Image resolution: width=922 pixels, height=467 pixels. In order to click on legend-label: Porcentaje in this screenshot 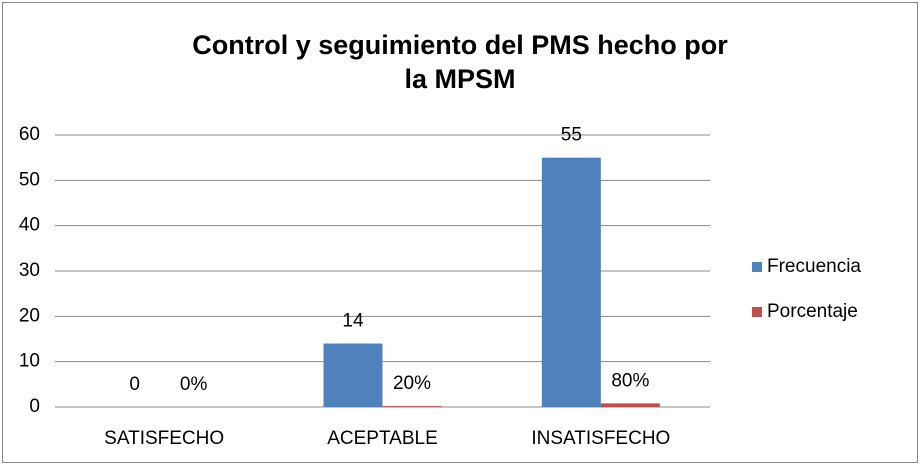, I will do `click(812, 311)`.